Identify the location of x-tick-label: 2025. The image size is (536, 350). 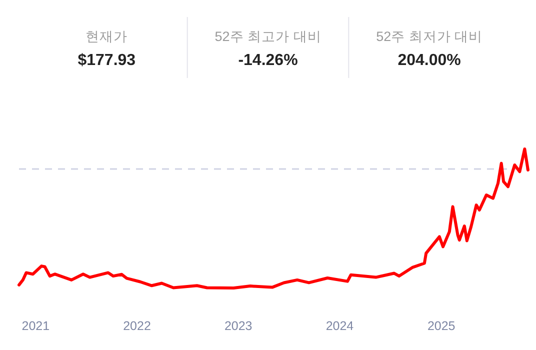
(441, 326).